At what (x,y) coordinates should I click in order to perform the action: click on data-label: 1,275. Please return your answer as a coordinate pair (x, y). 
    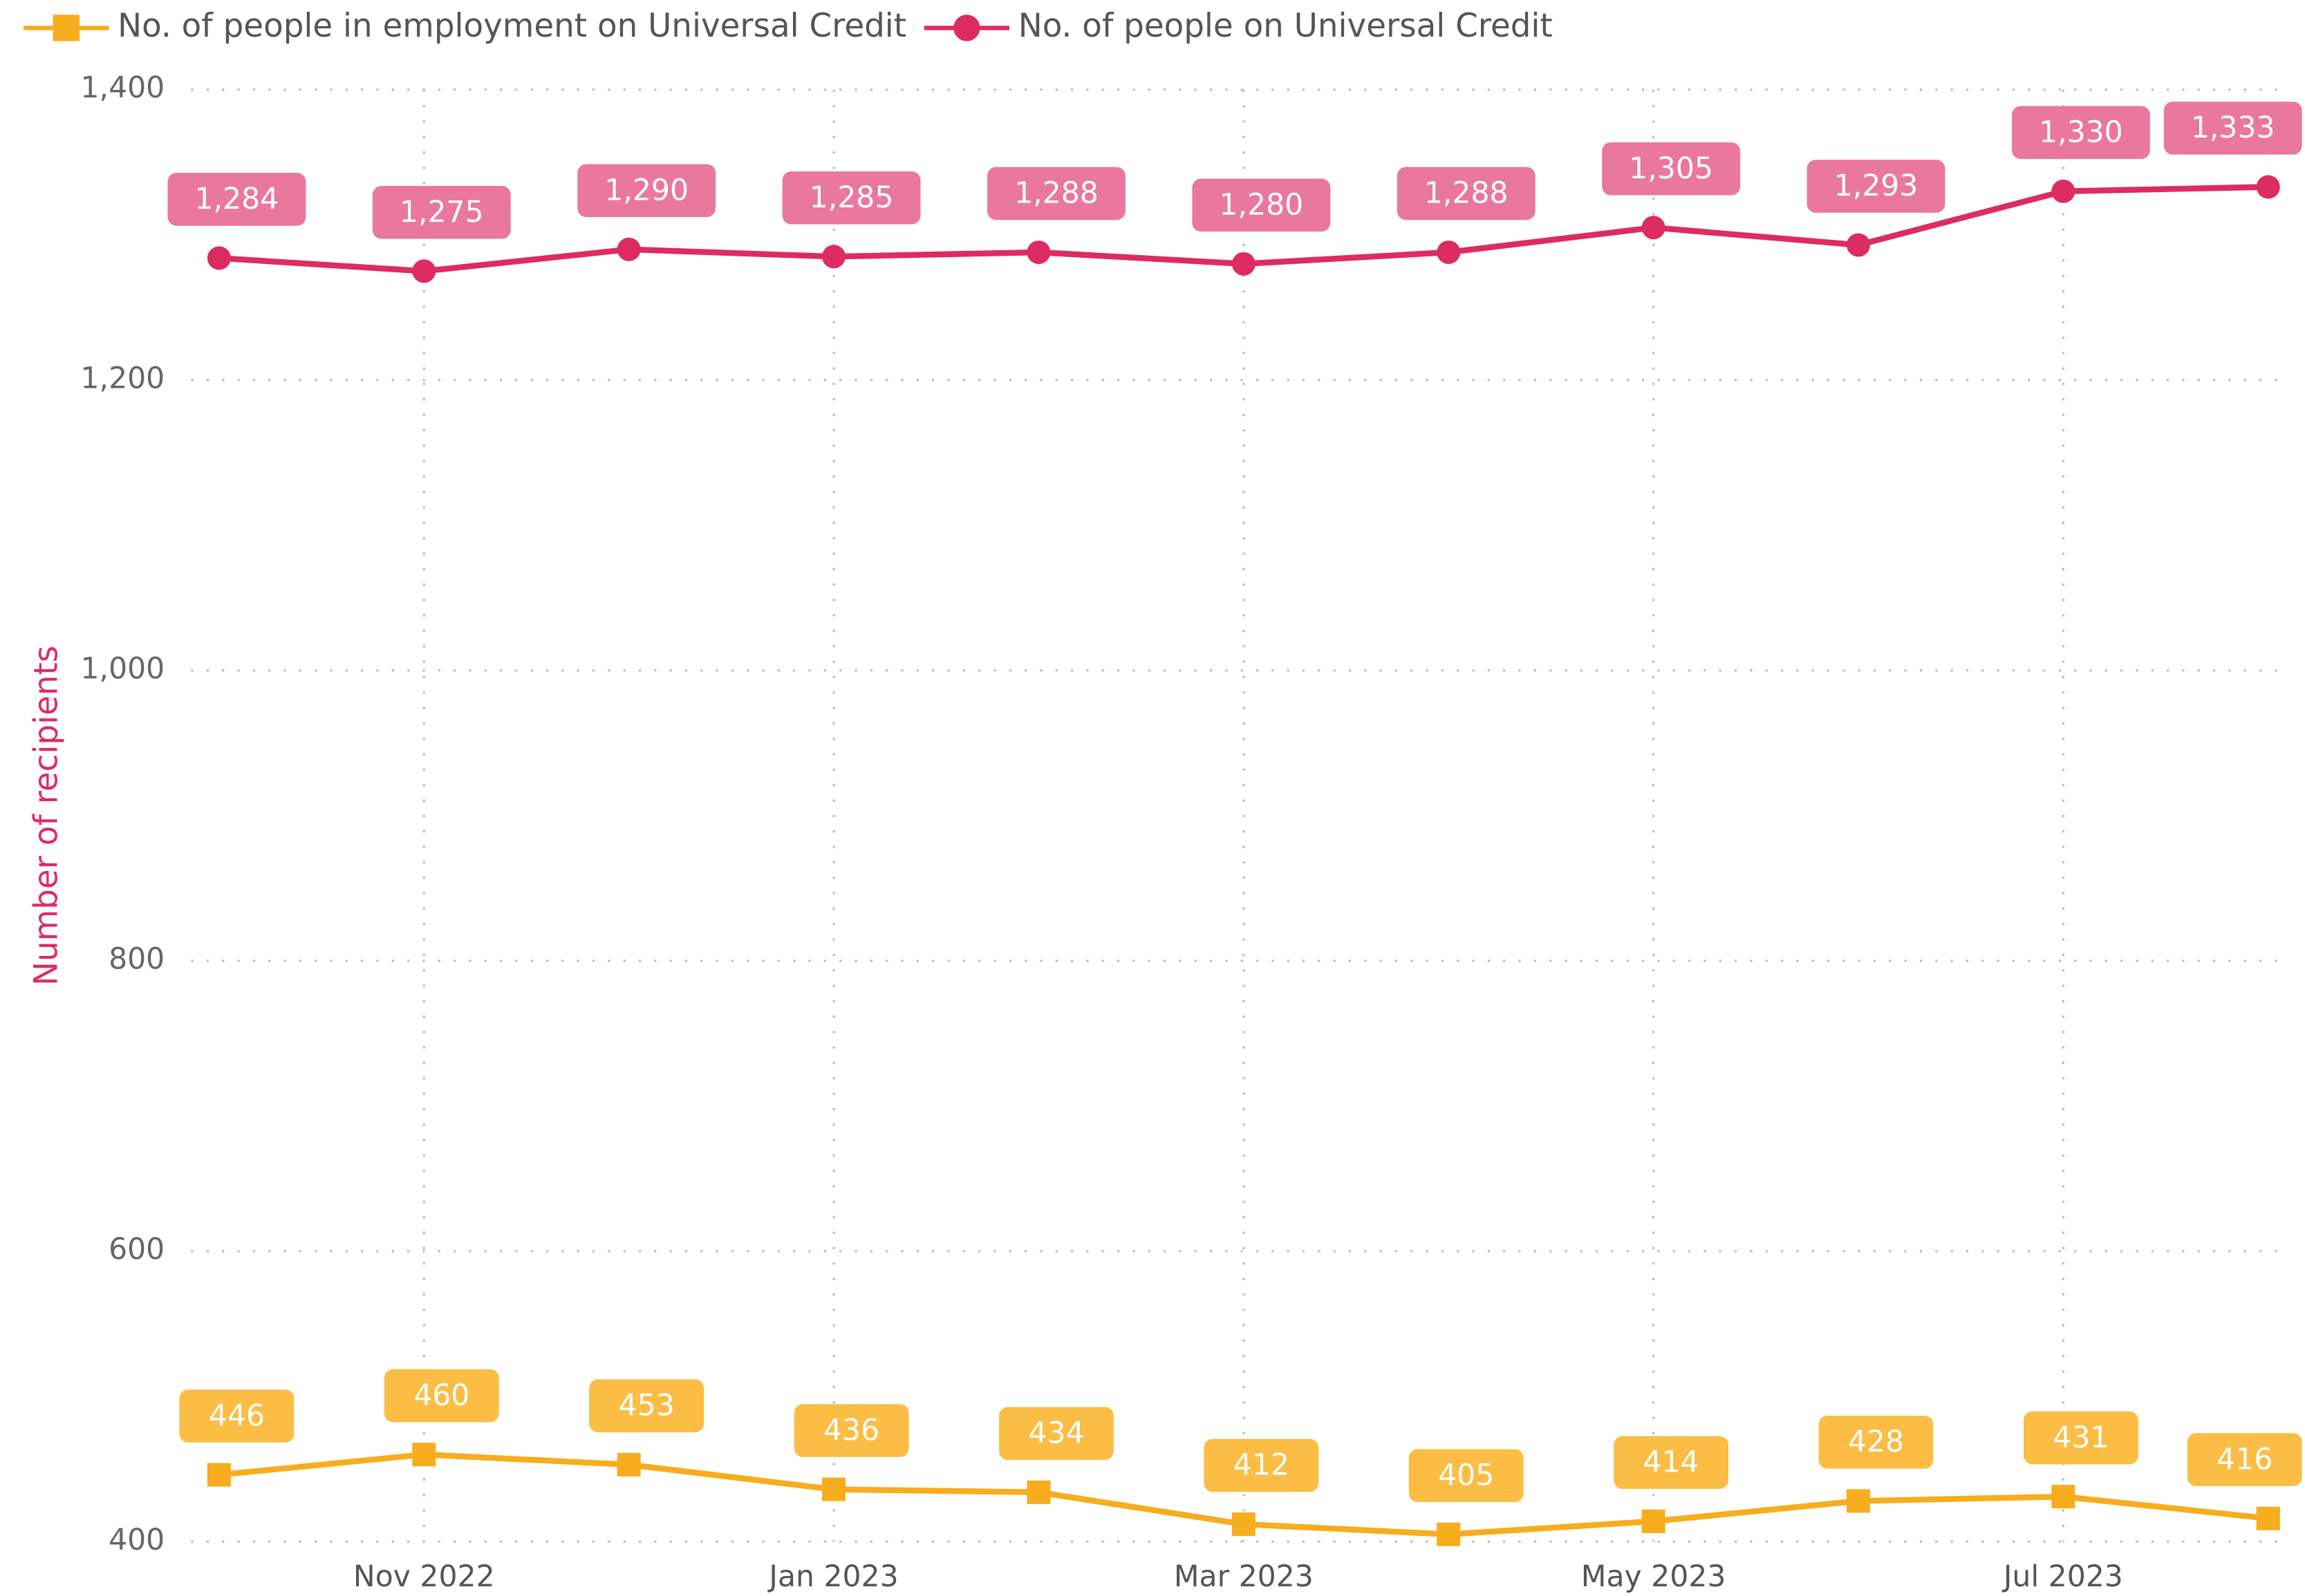
    Looking at the image, I should click on (442, 212).